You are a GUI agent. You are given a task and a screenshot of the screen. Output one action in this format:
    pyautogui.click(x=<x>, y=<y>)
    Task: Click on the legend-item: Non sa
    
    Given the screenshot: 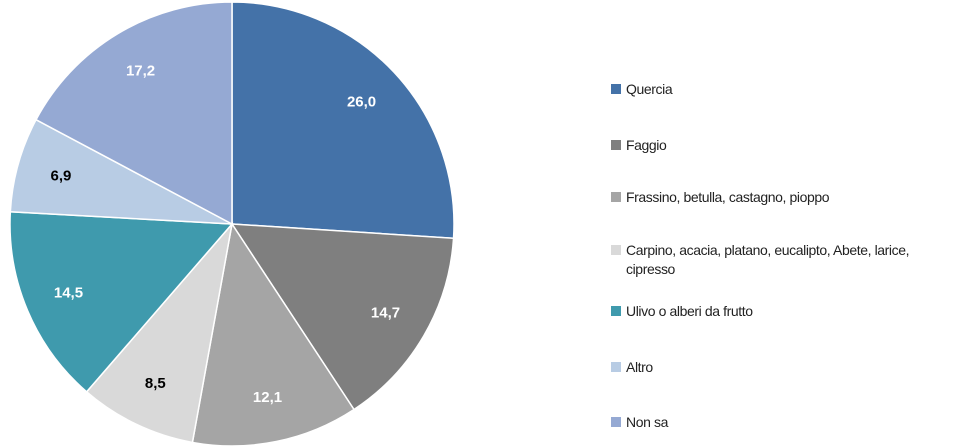 What is the action you would take?
    pyautogui.click(x=783, y=422)
    